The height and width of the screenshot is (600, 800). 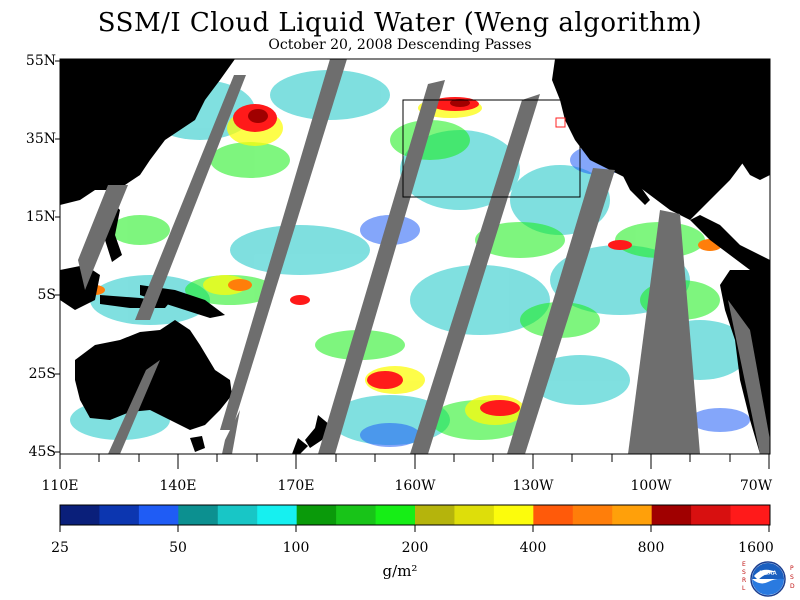 I want to click on lat-label-25s: 25S, so click(x=42, y=374).